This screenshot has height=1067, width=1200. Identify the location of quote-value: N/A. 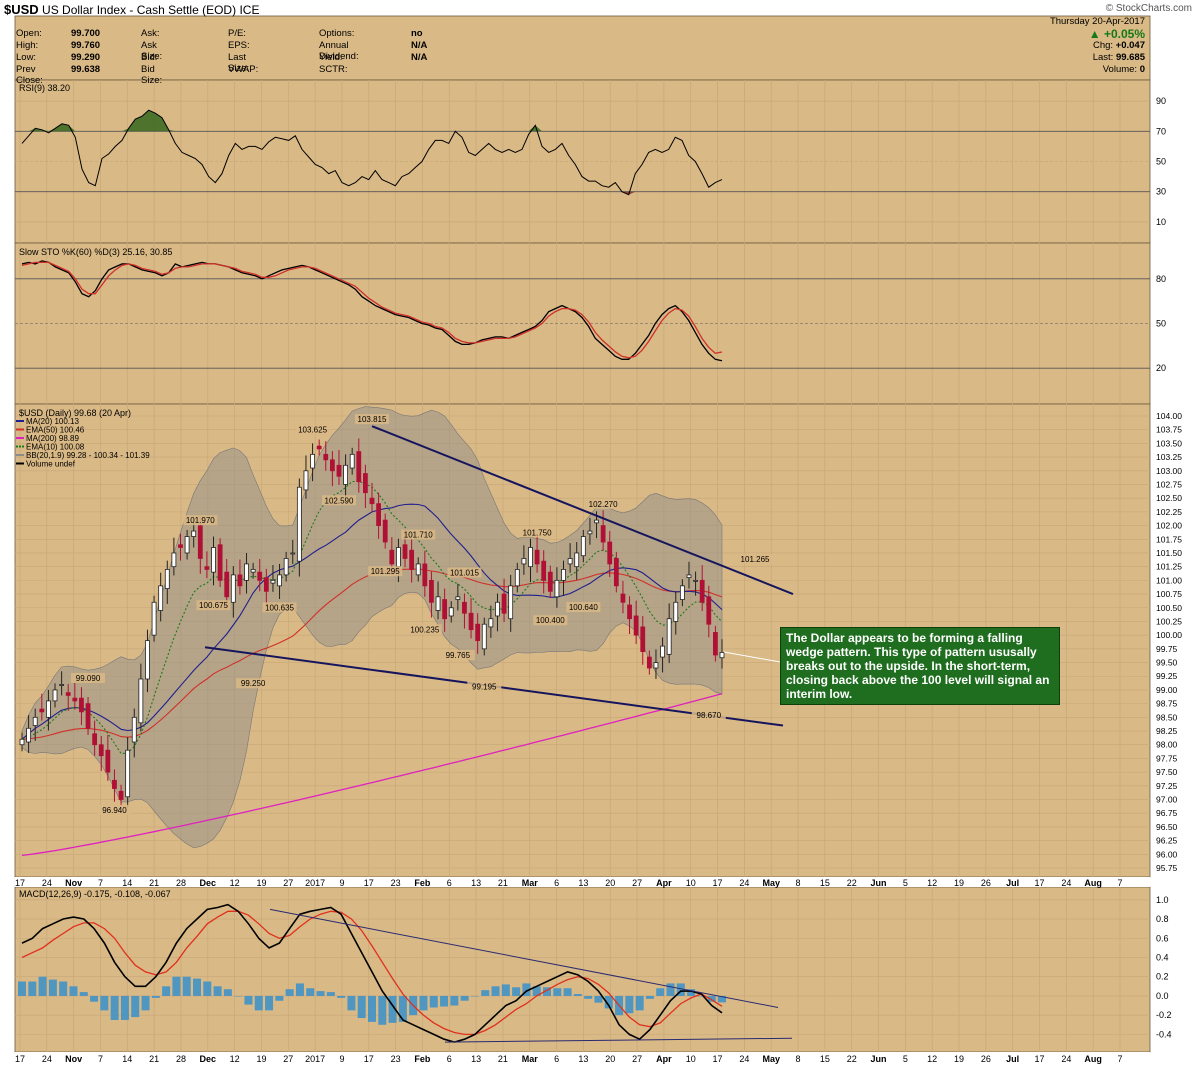
(419, 57).